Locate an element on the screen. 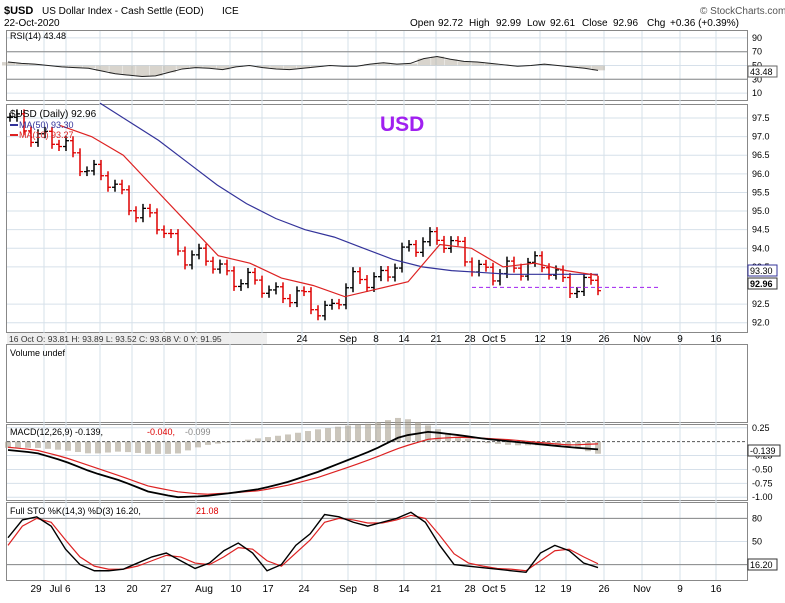  x-tick-mid: Sep is located at coordinates (348, 339).